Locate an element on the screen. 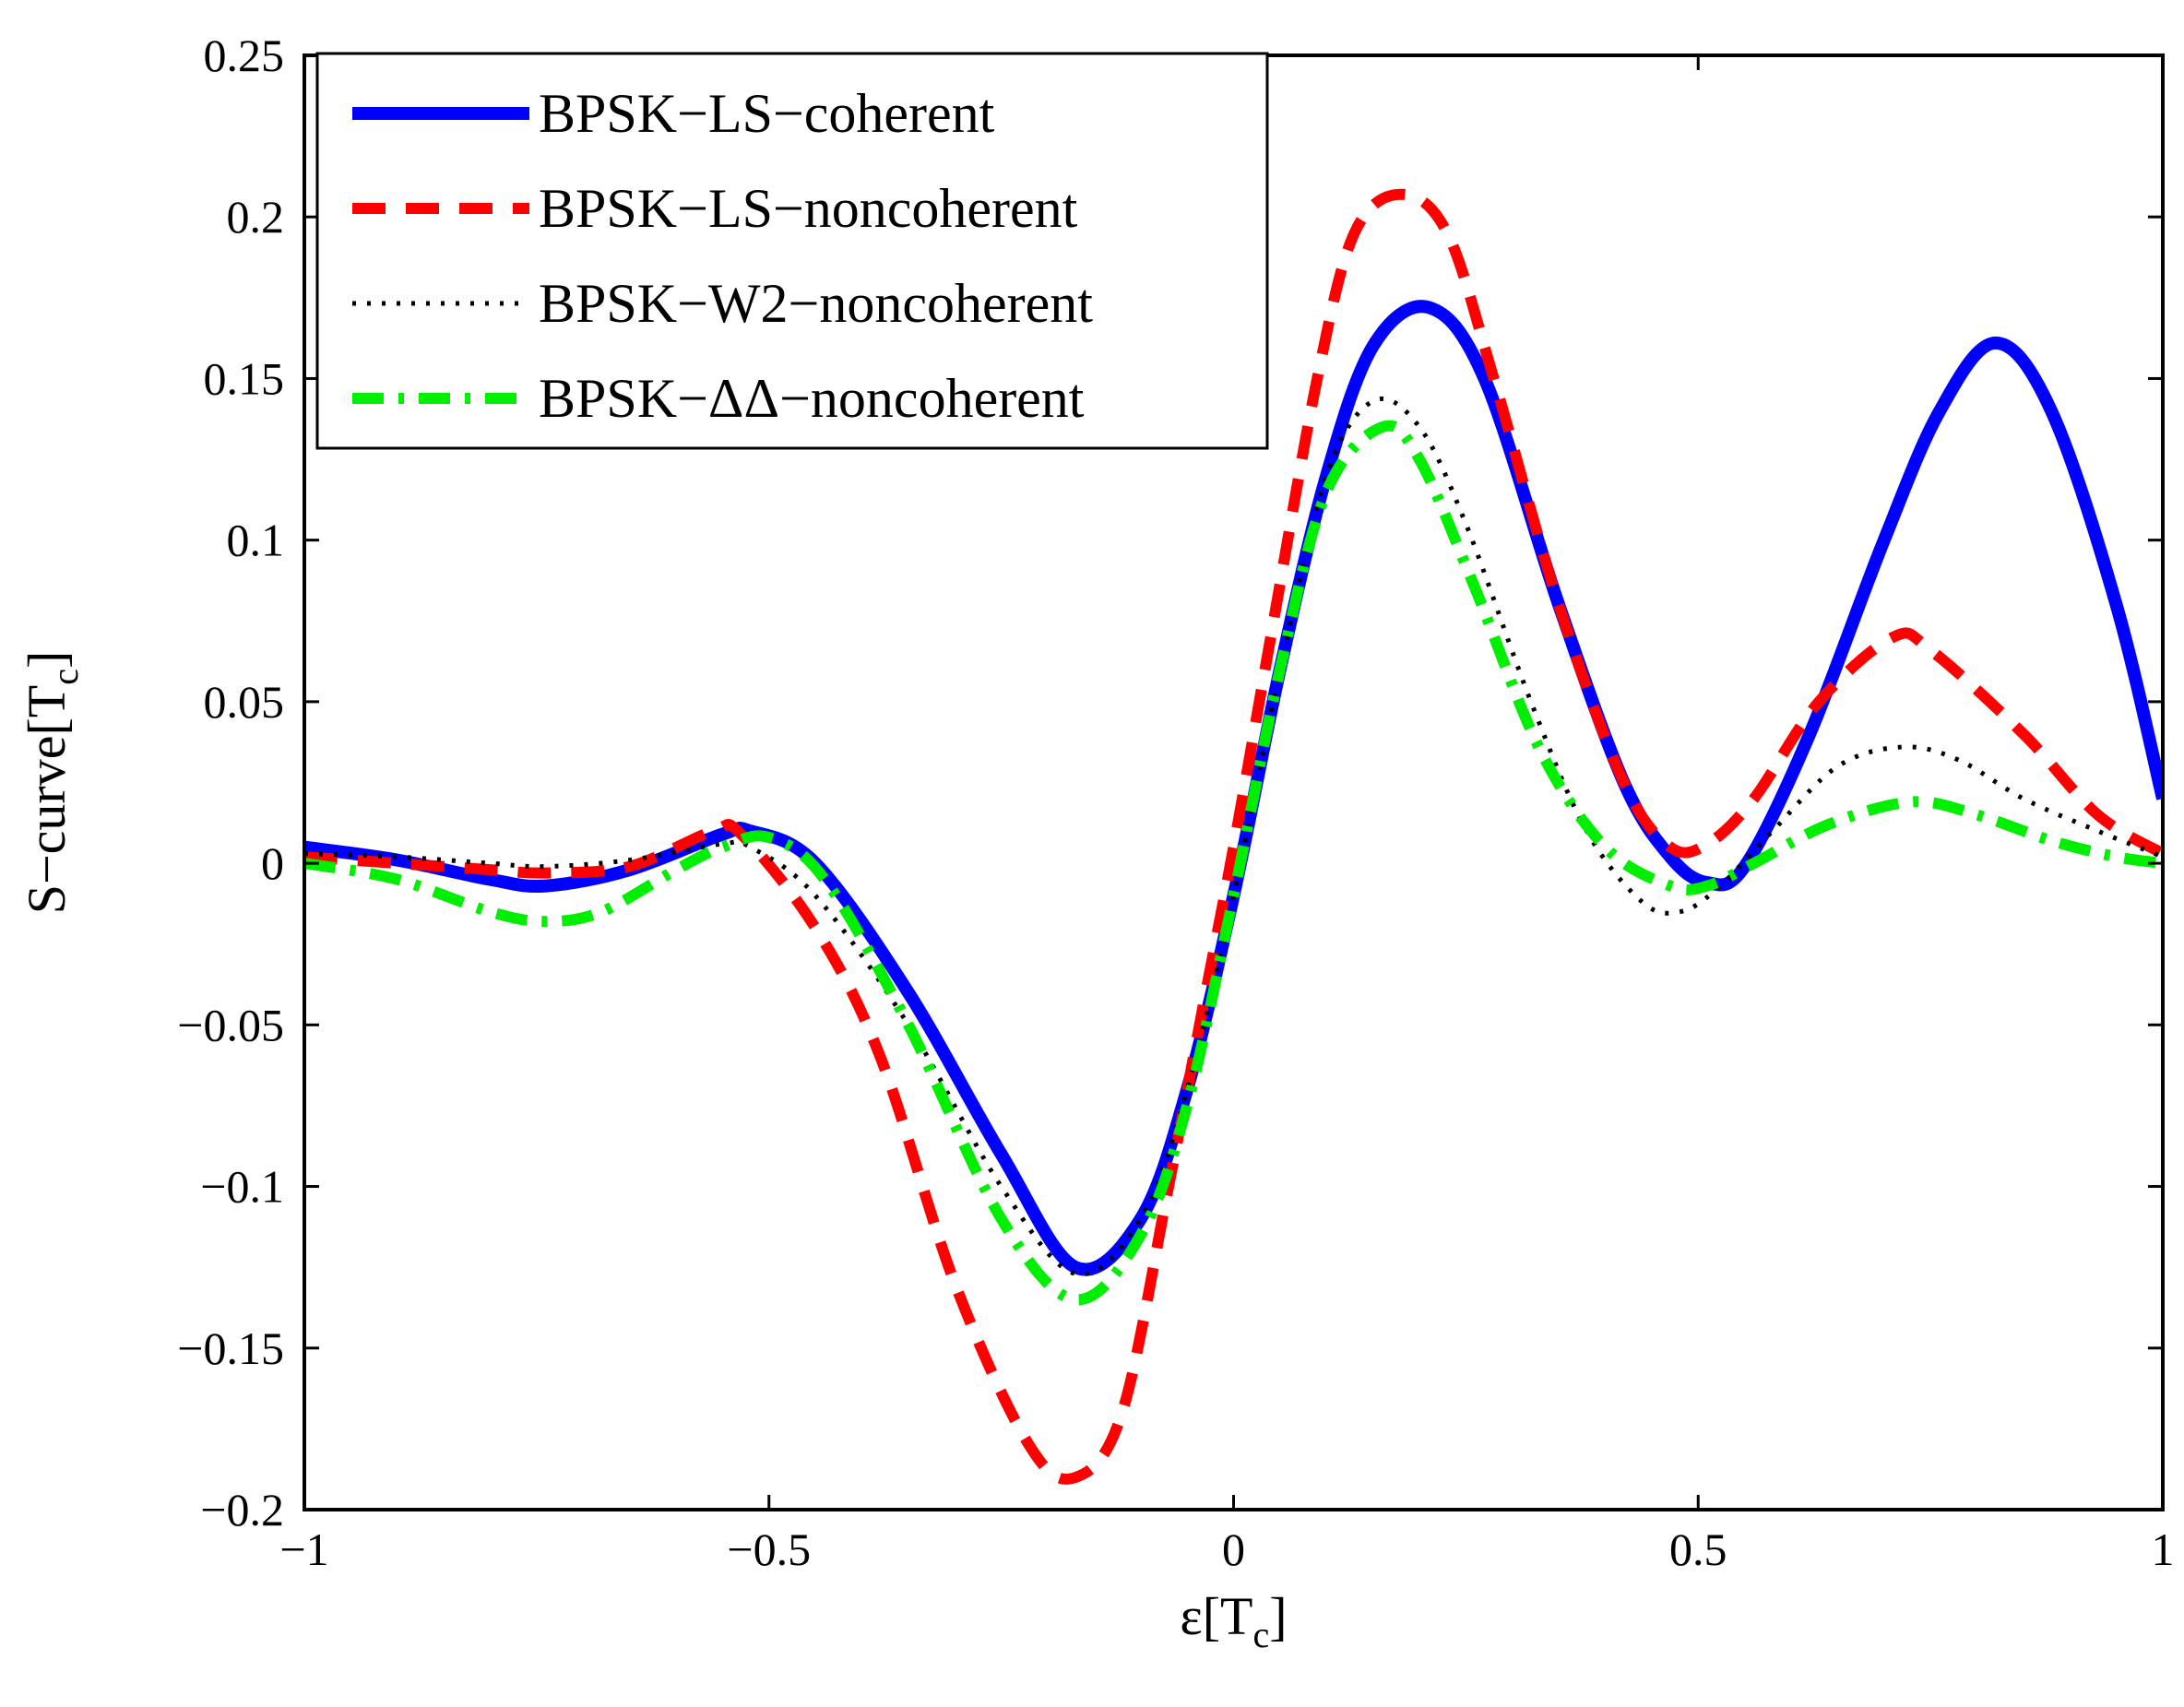 This screenshot has height=1707, width=2184. x-axis-label-close: ] is located at coordinates (1278, 1616).